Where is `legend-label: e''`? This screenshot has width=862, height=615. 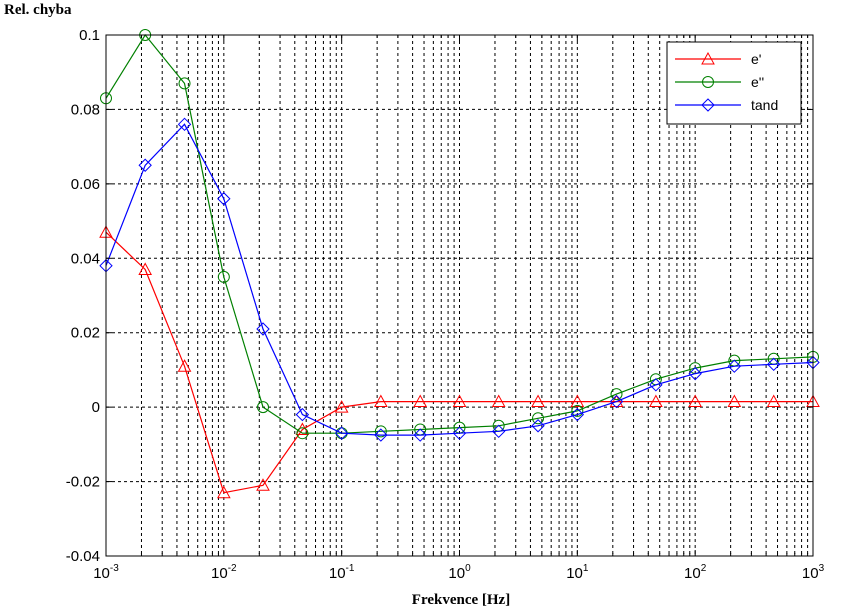
legend-label: e'' is located at coordinates (757, 82).